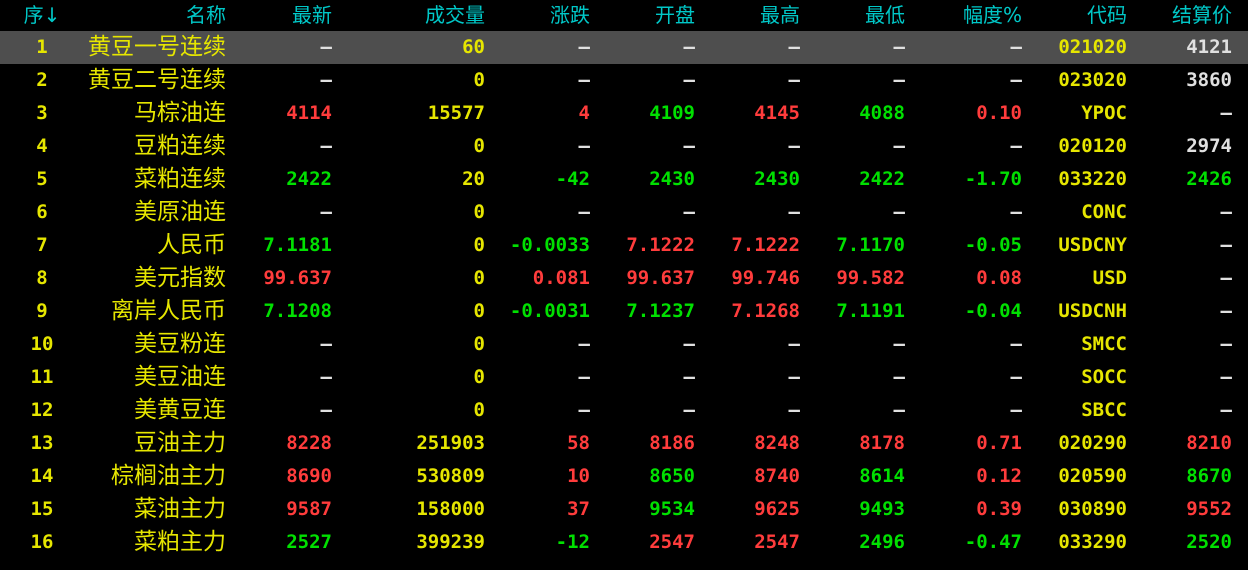  Describe the element at coordinates (42, 509) in the screenshot. I see `index-cell: 15` at that location.